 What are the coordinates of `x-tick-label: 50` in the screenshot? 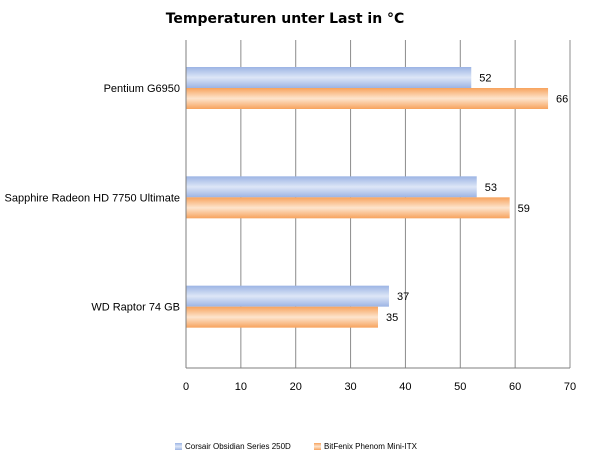 It's located at (460, 387).